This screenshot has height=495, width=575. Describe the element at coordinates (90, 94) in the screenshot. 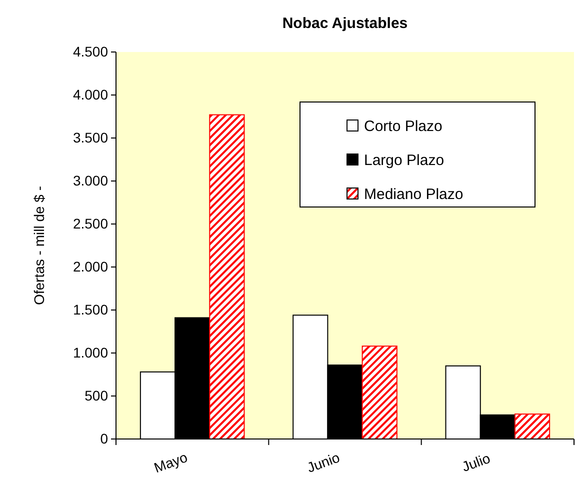

I see `y-tick-label: 4.000` at that location.